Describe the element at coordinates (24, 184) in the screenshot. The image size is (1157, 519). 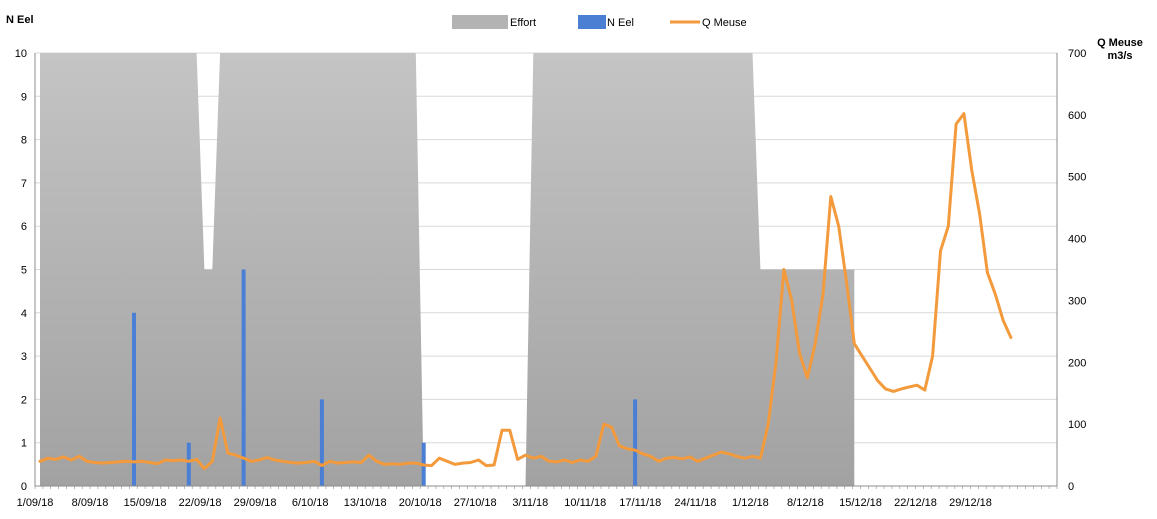
I see `y-left-tick-label: 7` at that location.